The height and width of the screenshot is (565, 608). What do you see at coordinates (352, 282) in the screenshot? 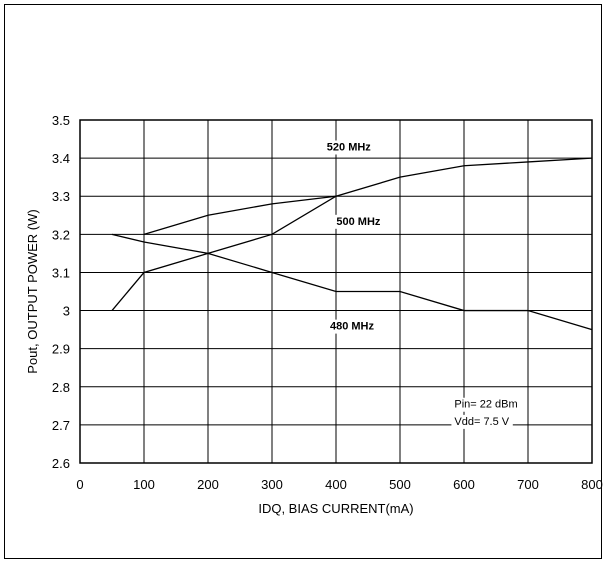
I see `series-line-480mhz` at bounding box center [352, 282].